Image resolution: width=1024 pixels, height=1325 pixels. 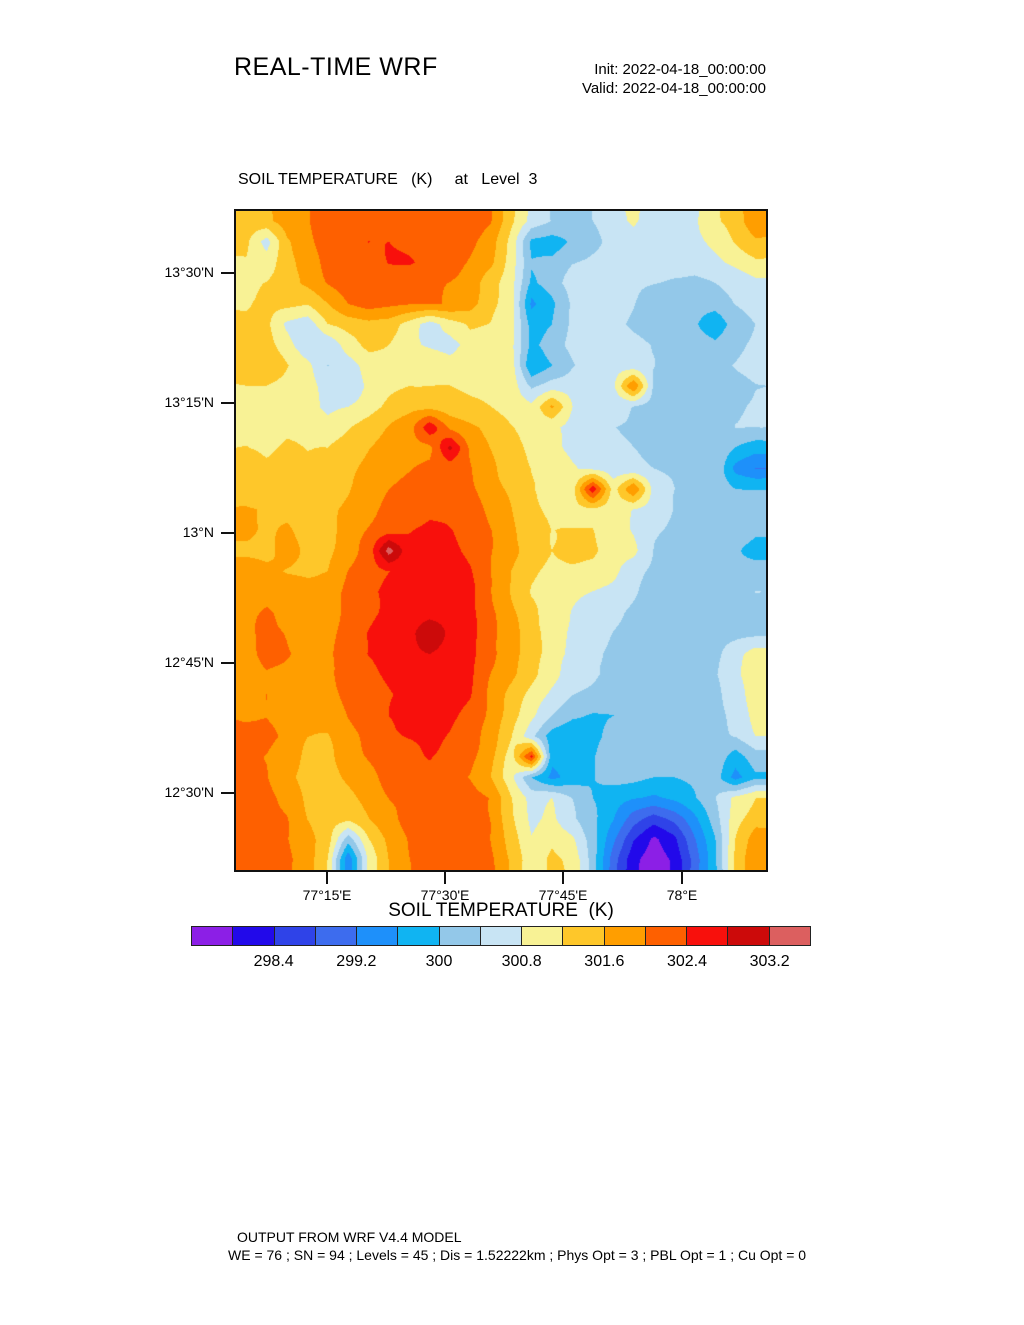 What do you see at coordinates (501, 910) in the screenshot?
I see `colorbar-title: SOIL TEMPERATURE (K)` at bounding box center [501, 910].